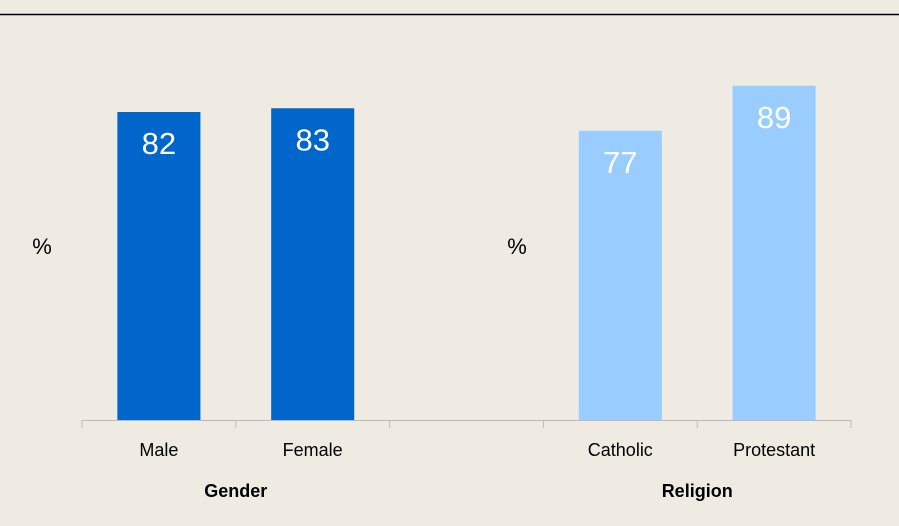 Image resolution: width=899 pixels, height=526 pixels. What do you see at coordinates (235, 491) in the screenshot?
I see `group-label: Gender` at bounding box center [235, 491].